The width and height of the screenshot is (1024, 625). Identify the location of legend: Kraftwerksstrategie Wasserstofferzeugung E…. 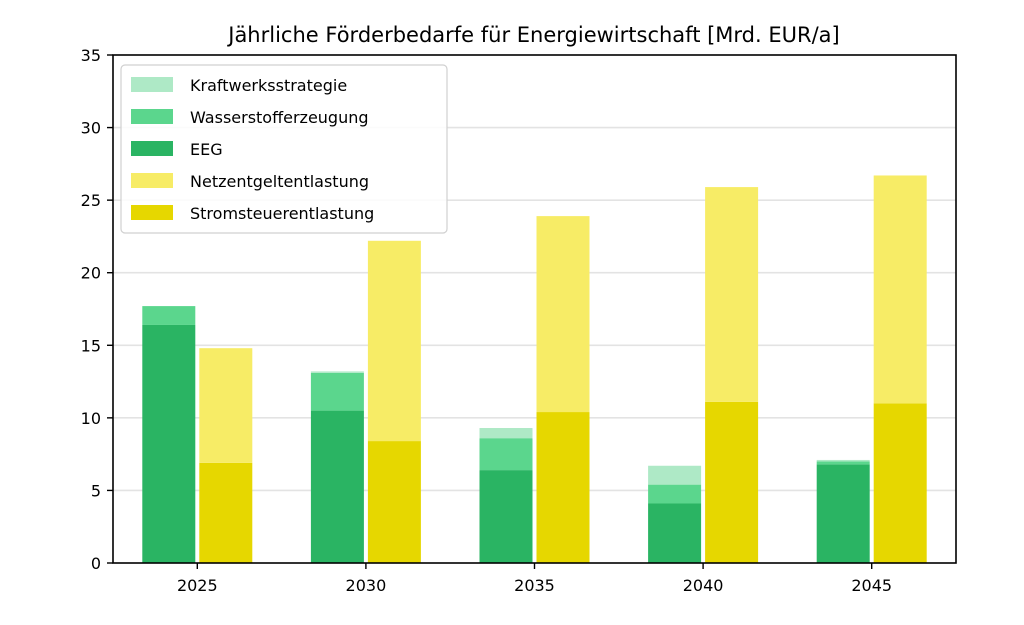
(284, 149).